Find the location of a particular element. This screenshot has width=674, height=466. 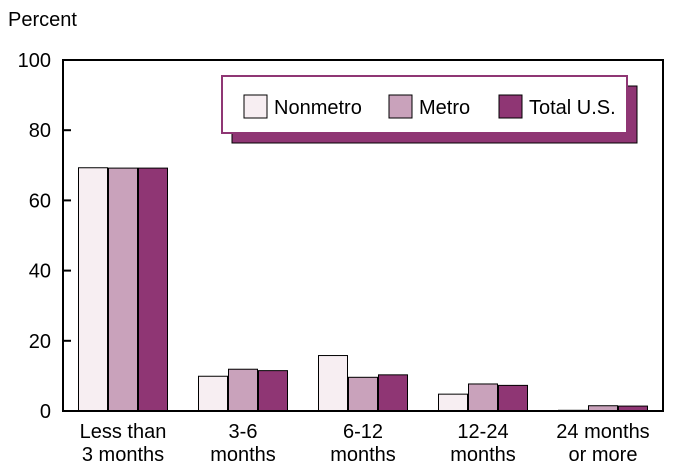

x-tick-label: 6-12 is located at coordinates (363, 432).